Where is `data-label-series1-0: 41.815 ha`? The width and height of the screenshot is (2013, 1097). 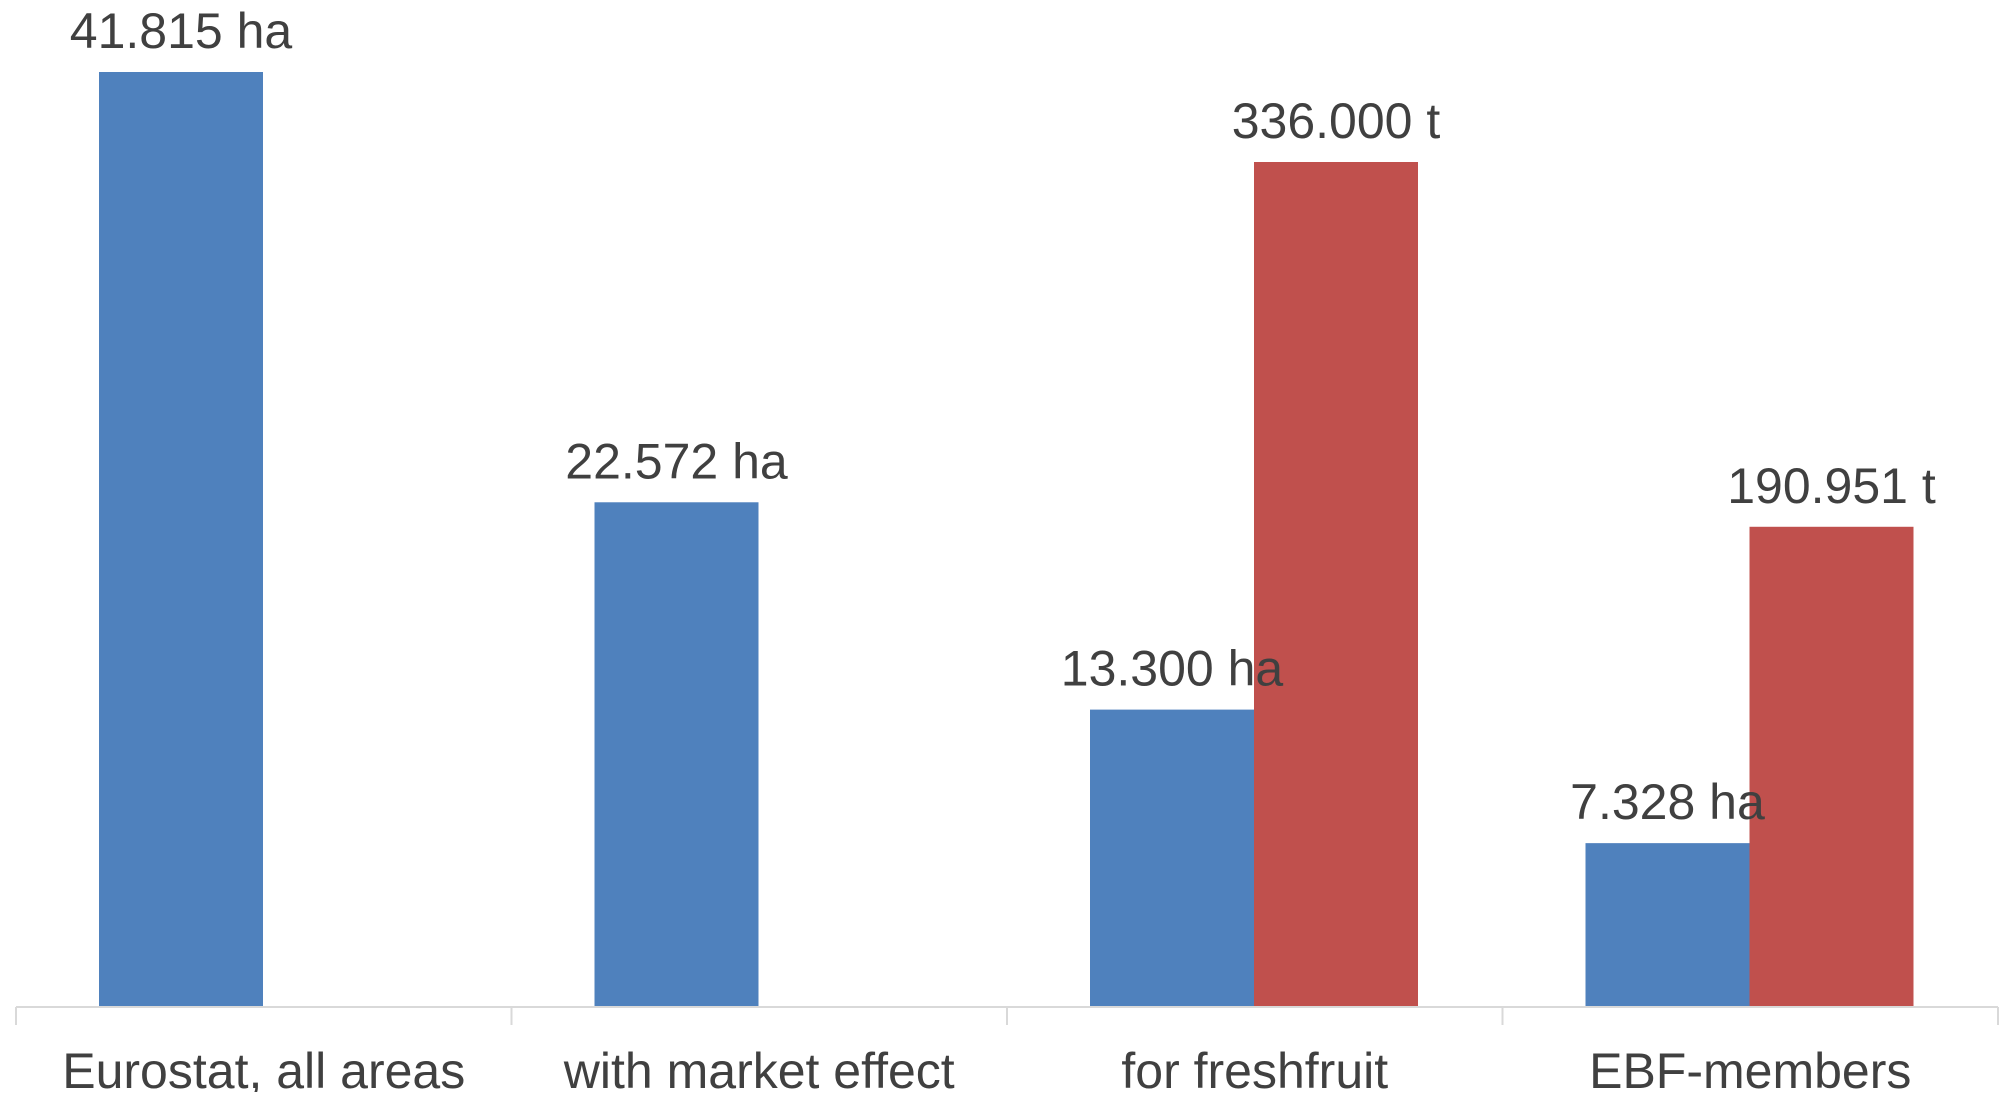
data-label-series1-0: 41.815 ha is located at coordinates (181, 31).